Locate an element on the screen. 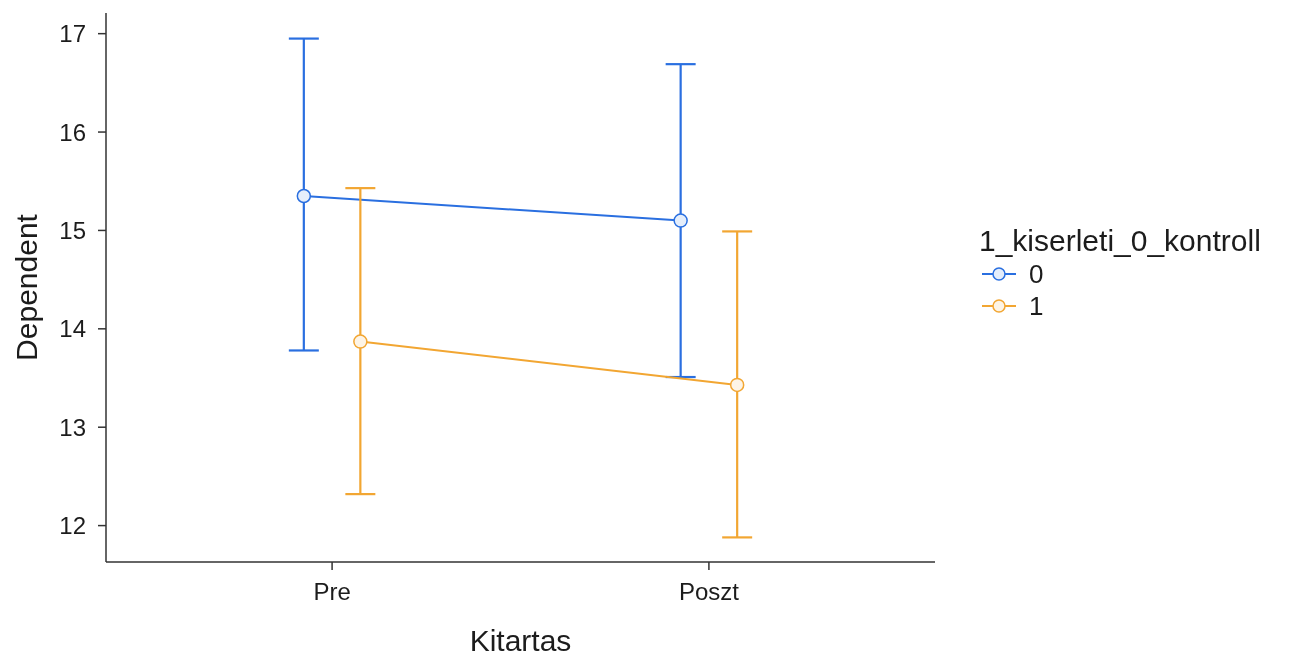 The height and width of the screenshot is (657, 1296). y-tick-label: 13 is located at coordinates (72, 427).